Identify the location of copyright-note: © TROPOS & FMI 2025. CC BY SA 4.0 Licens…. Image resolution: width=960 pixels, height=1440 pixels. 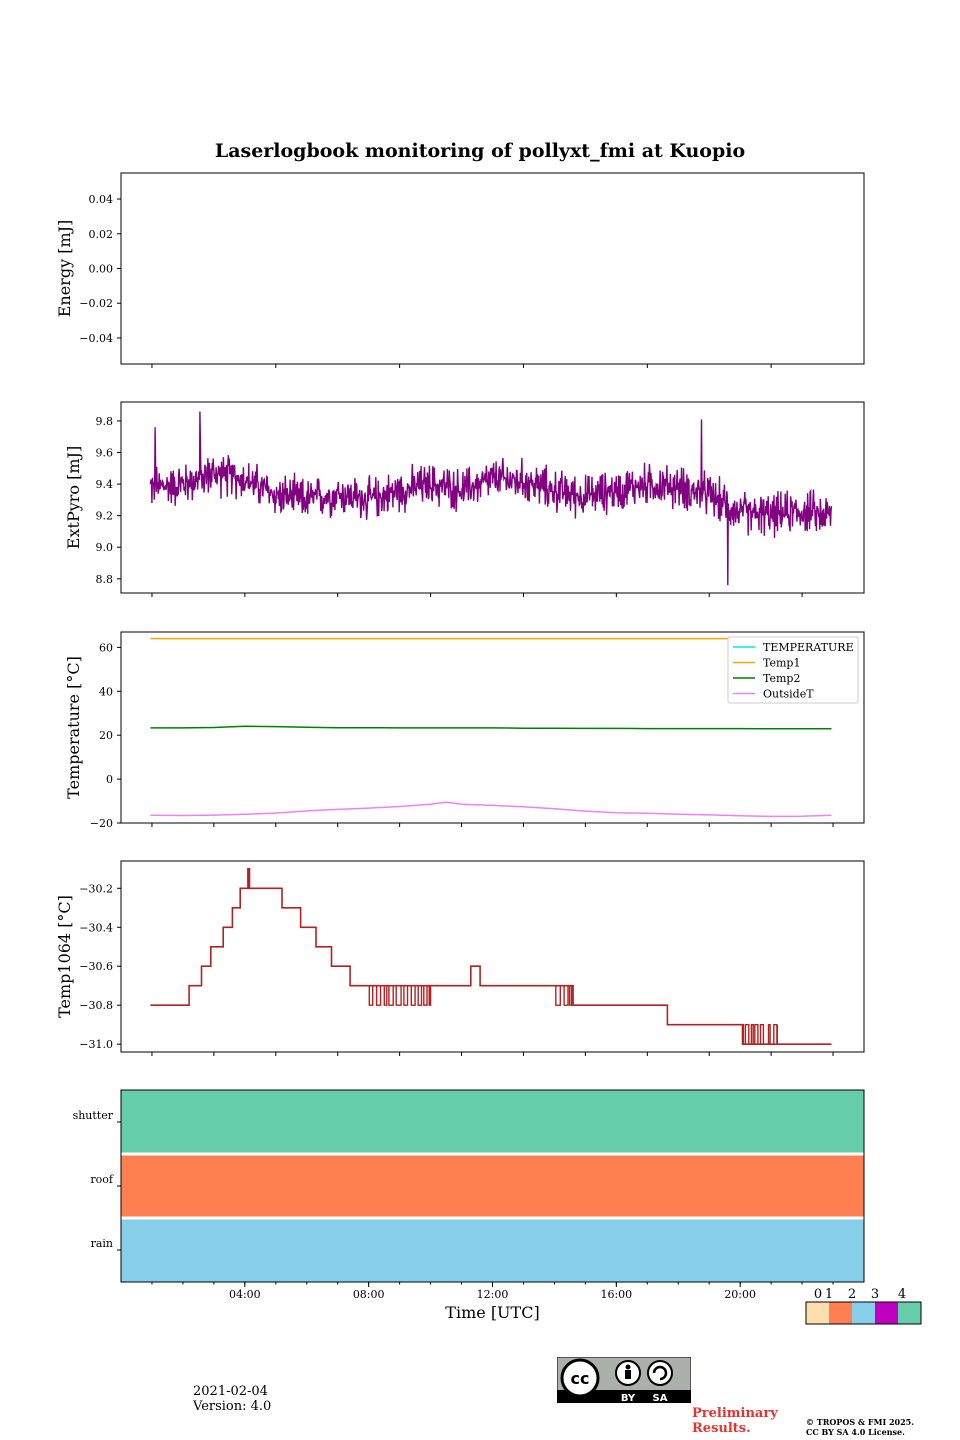
(860, 1427).